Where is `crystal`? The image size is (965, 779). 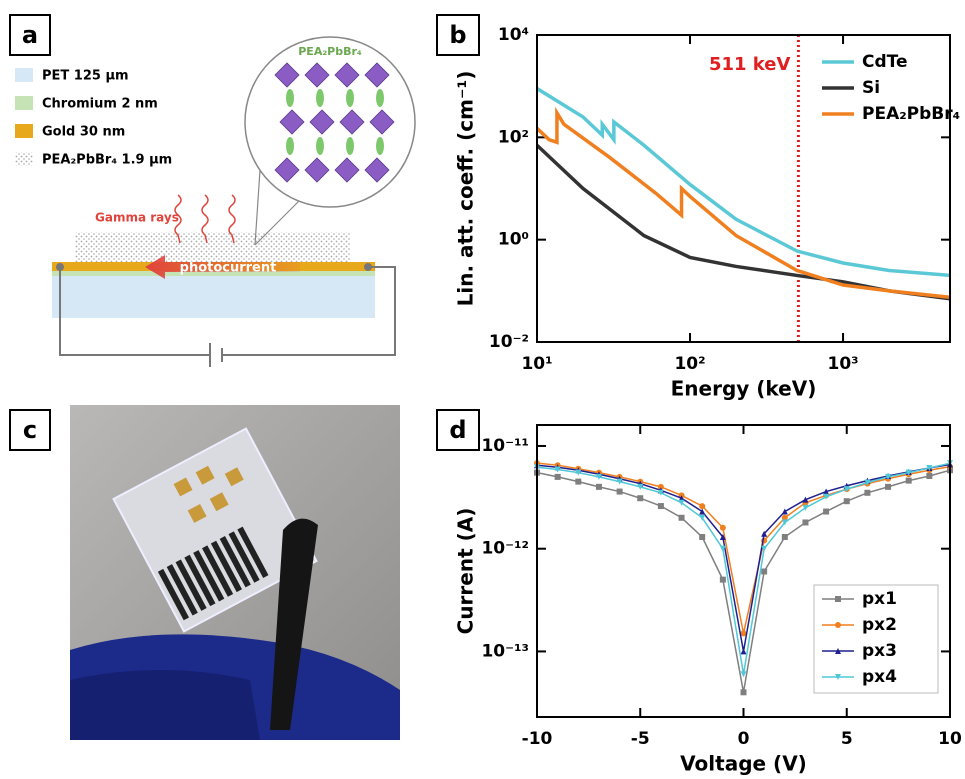
crystal is located at coordinates (334, 122).